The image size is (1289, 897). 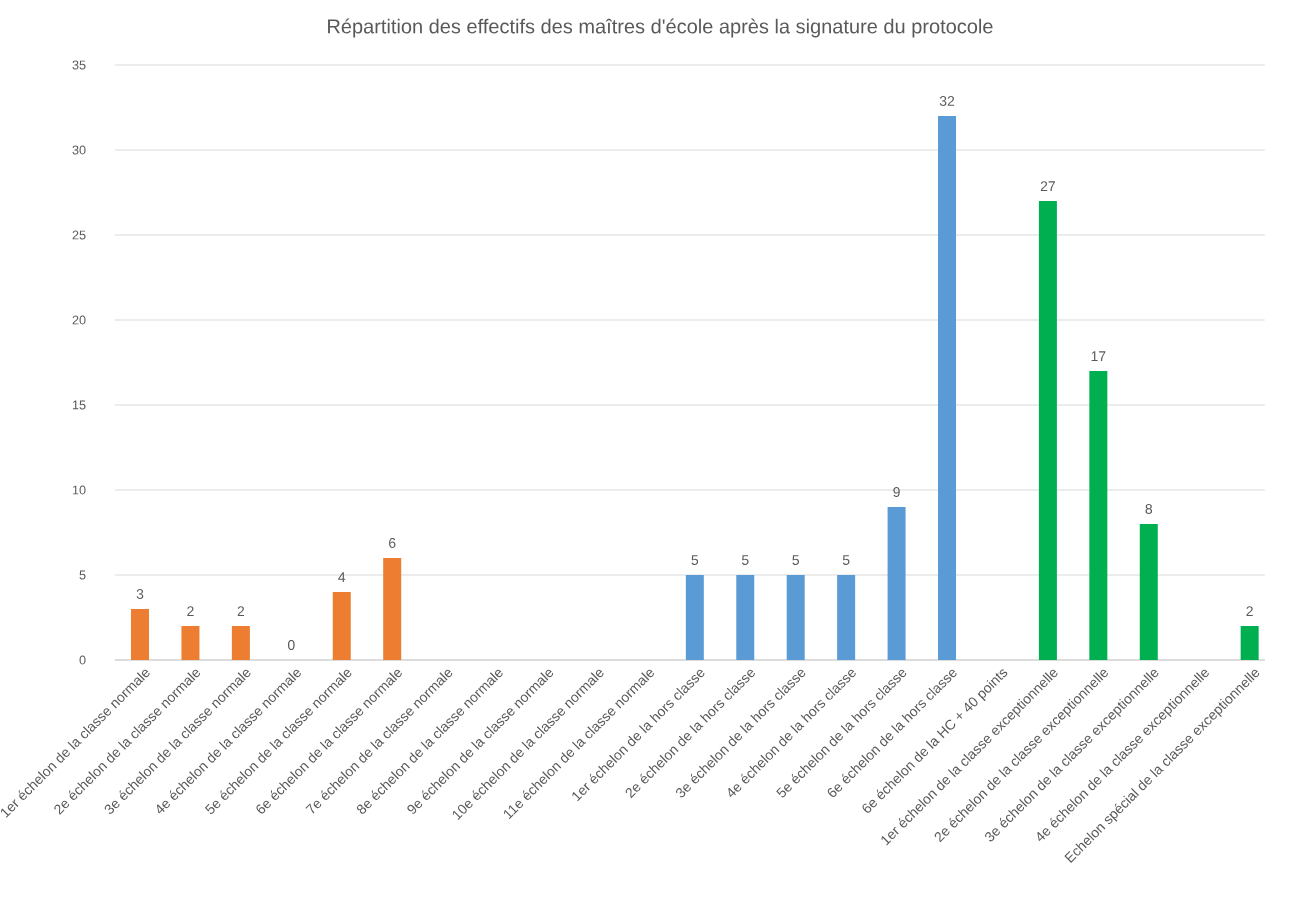 I want to click on data-label: 9, so click(x=896, y=492).